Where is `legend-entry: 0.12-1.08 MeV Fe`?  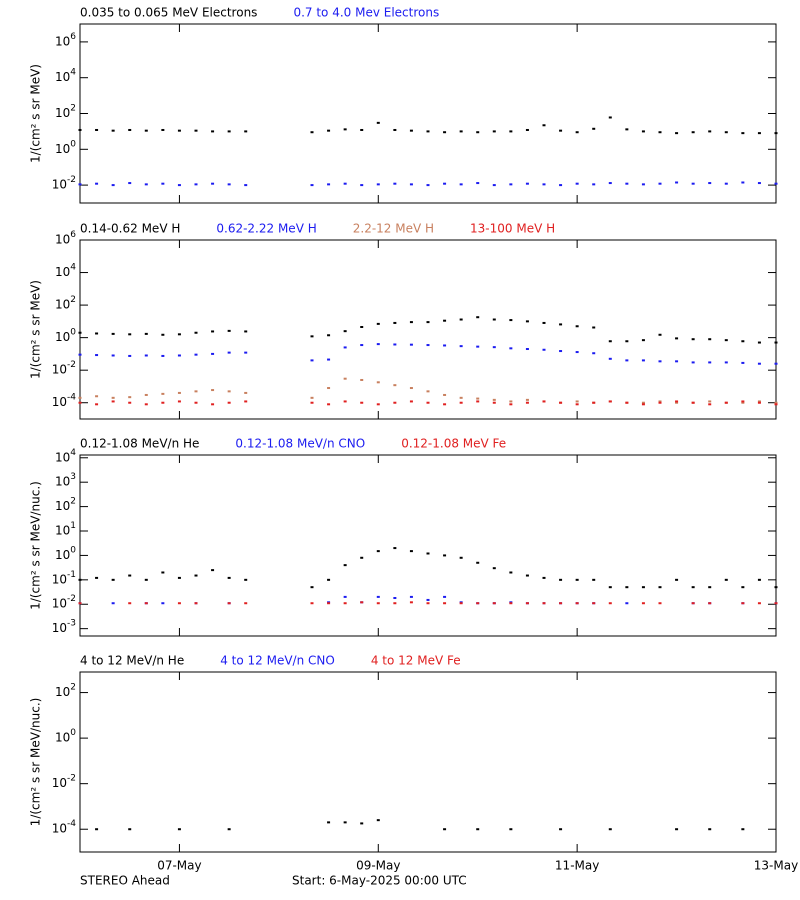 legend-entry: 0.12-1.08 MeV Fe is located at coordinates (453, 444).